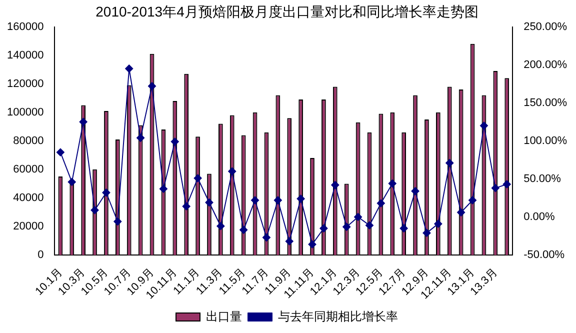 The width and height of the screenshot is (576, 333). I want to click on y2-tick-label: 0.00%, so click(539, 217).